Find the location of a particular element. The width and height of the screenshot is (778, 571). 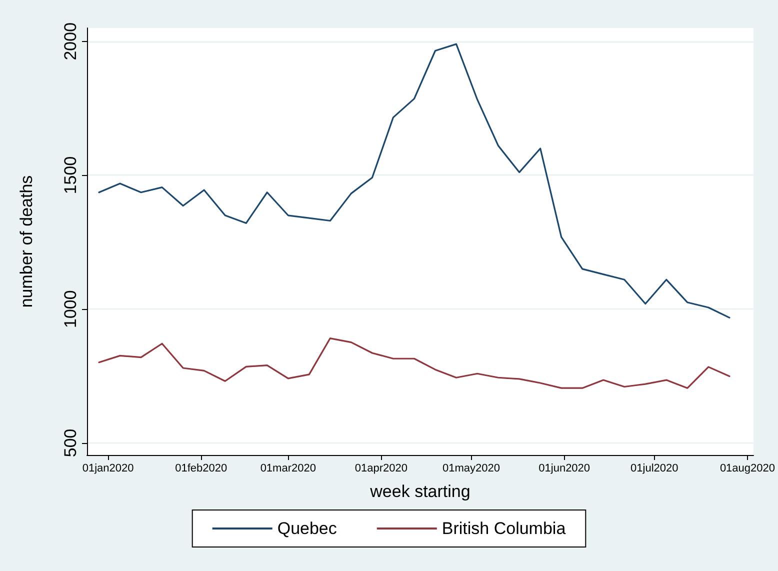

y-tick-label: 2000 is located at coordinates (70, 41).